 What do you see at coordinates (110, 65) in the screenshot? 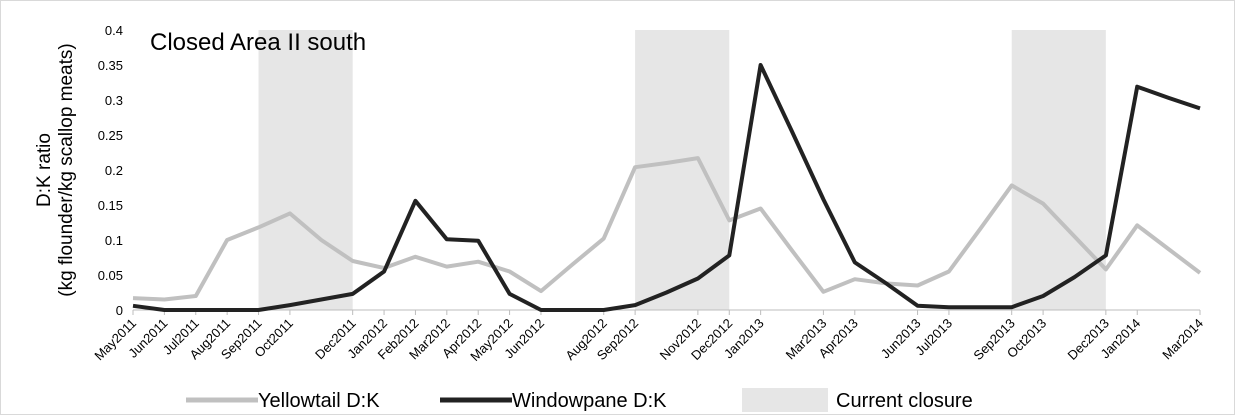
I see `y-tick-label: 0.35` at bounding box center [110, 65].